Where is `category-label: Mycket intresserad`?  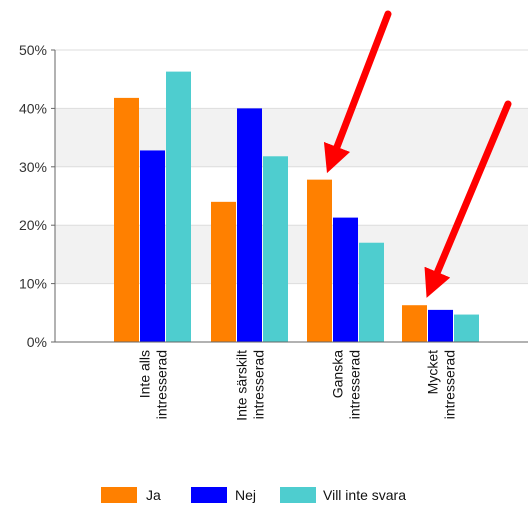 category-label: Mycket intresserad is located at coordinates (441, 384).